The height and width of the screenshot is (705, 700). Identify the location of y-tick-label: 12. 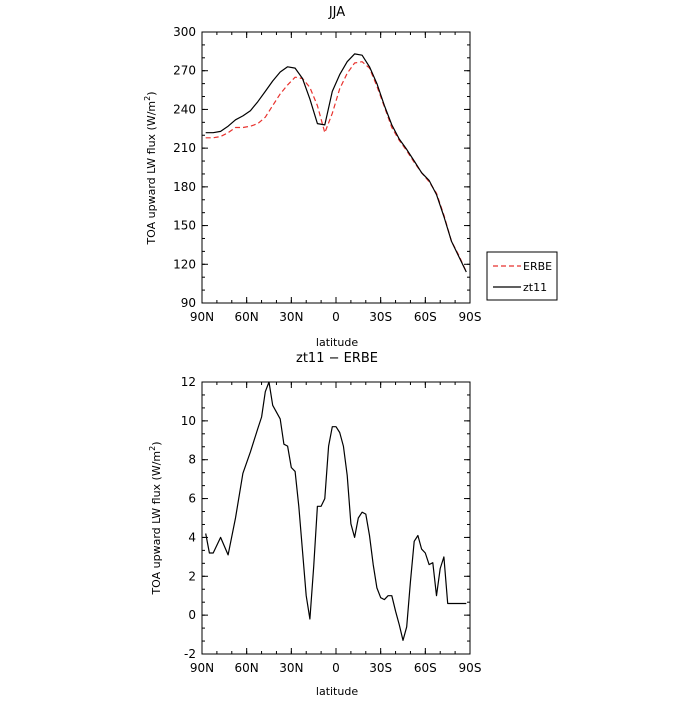
(188, 382).